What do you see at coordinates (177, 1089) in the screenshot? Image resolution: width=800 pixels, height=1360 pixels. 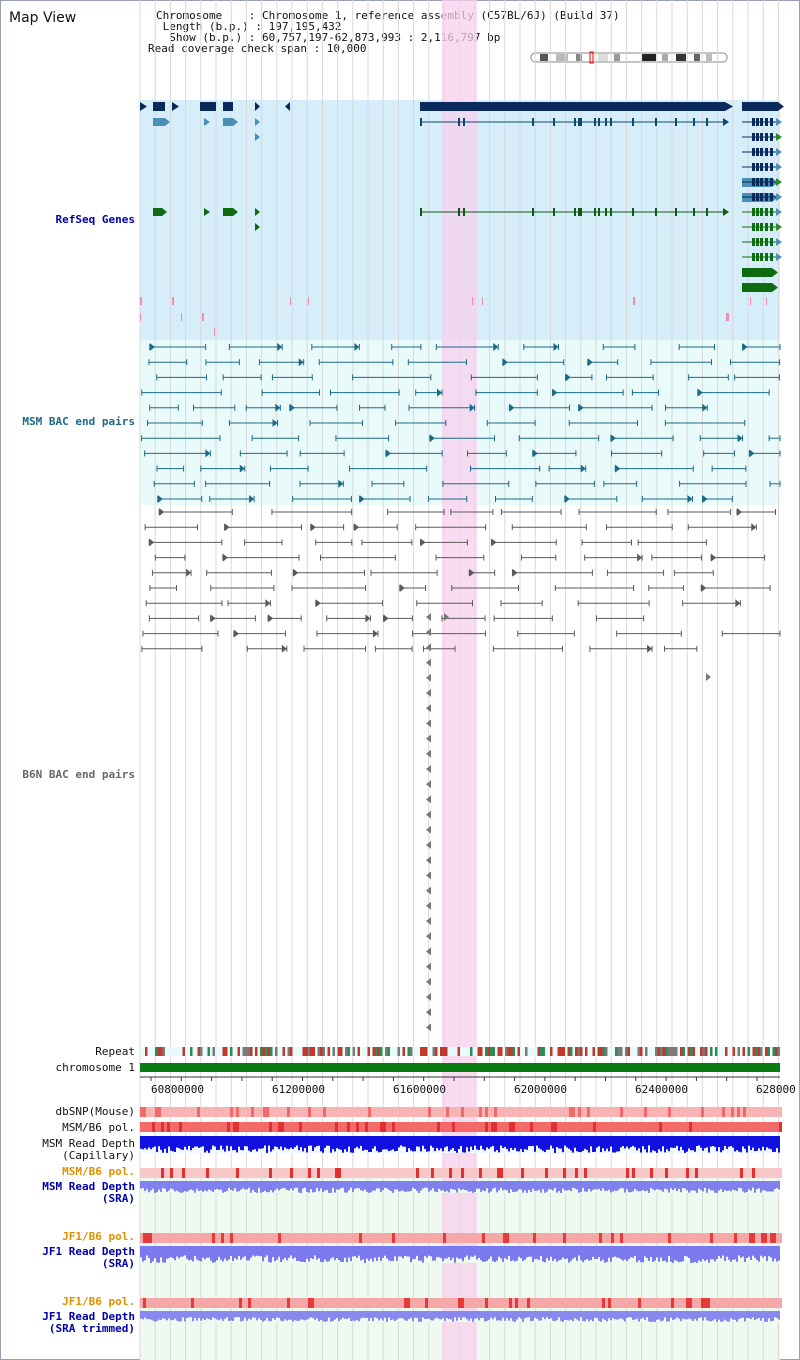 I see `axis-tick-label: 60800000` at bounding box center [177, 1089].